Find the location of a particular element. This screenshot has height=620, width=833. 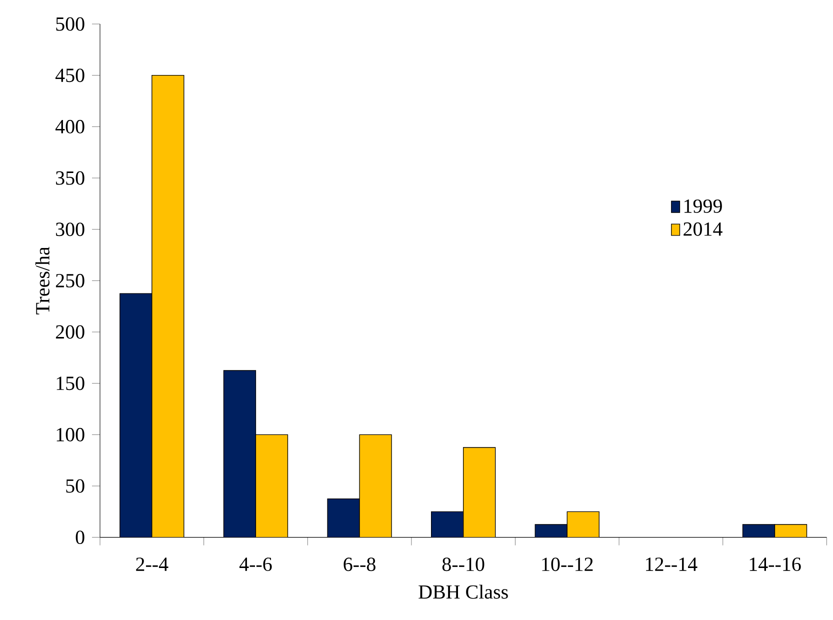

y-tick-label: 350 is located at coordinates (70, 178).